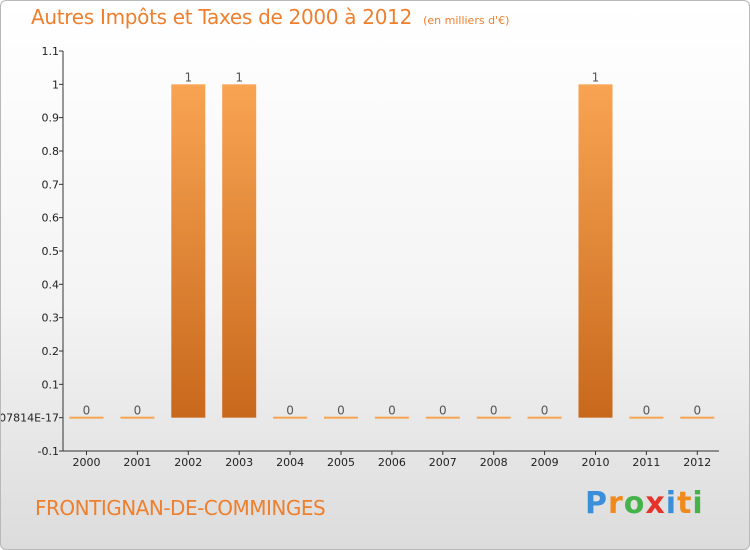 The height and width of the screenshot is (550, 750). Describe the element at coordinates (137, 417) in the screenshot. I see `bar-2001` at that location.